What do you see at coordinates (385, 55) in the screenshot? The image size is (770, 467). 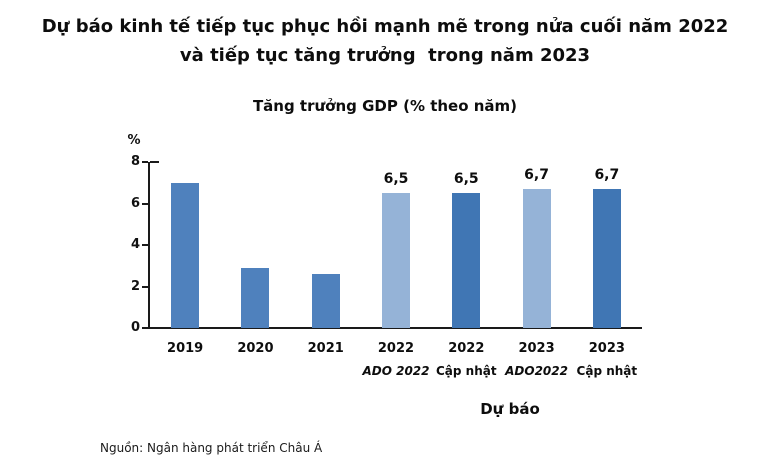 I see `slide-title-line2: và tiếp tục tăng trưởng trong năm 2023` at bounding box center [385, 55].